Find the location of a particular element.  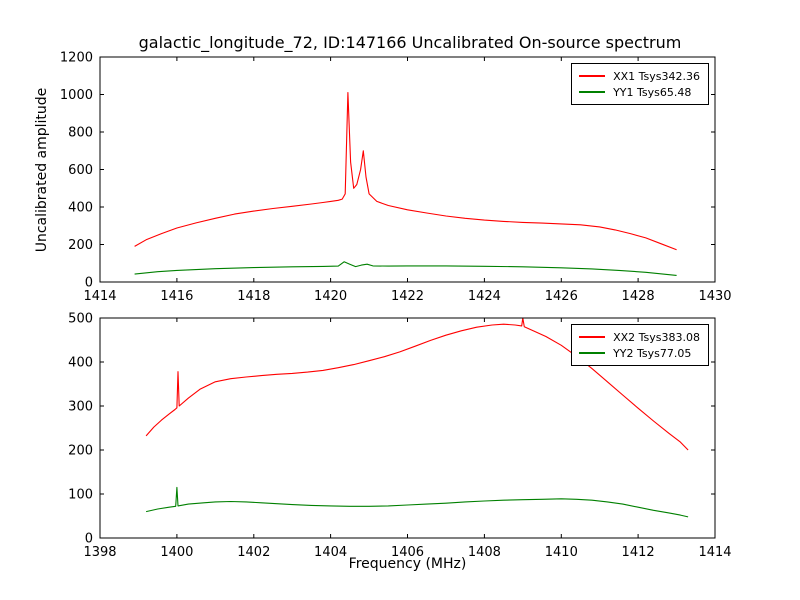

legend-item: XX1 Tsys342.36 is located at coordinates (639, 76).